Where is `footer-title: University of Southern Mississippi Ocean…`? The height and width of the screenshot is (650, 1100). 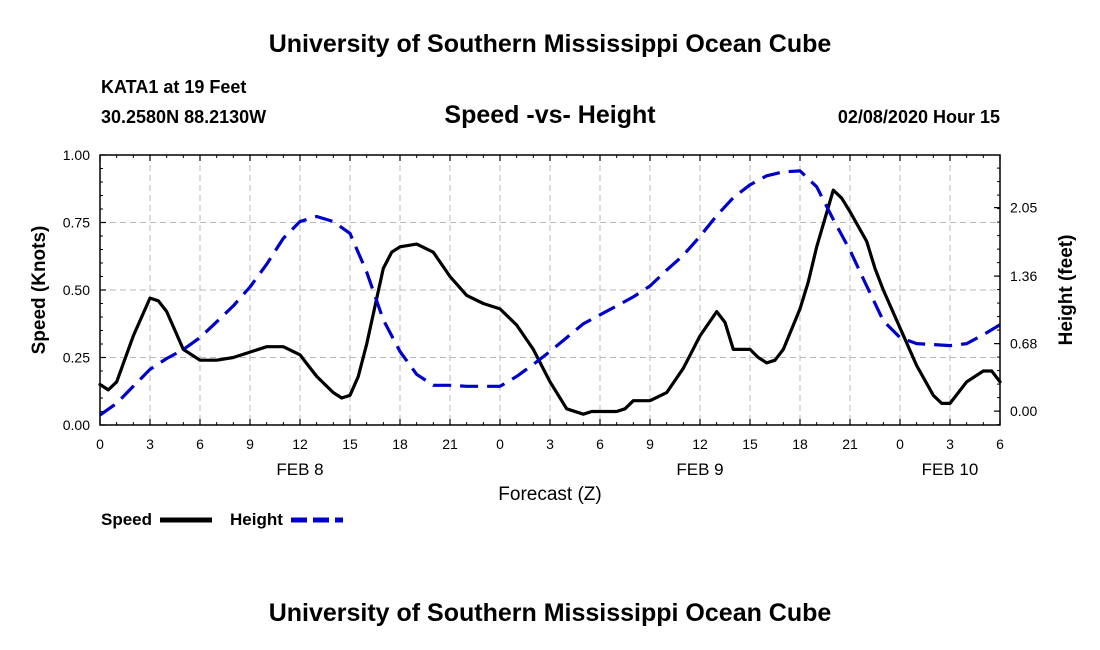 footer-title: University of Southern Mississippi Ocean… is located at coordinates (550, 613).